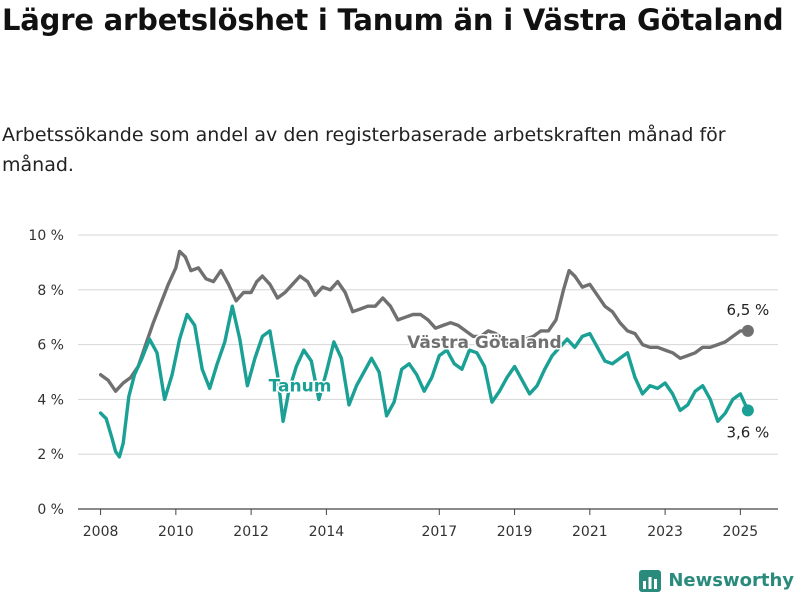 The height and width of the screenshot is (600, 800). Describe the element at coordinates (327, 532) in the screenshot. I see `x-tick-label: 2014` at that location.